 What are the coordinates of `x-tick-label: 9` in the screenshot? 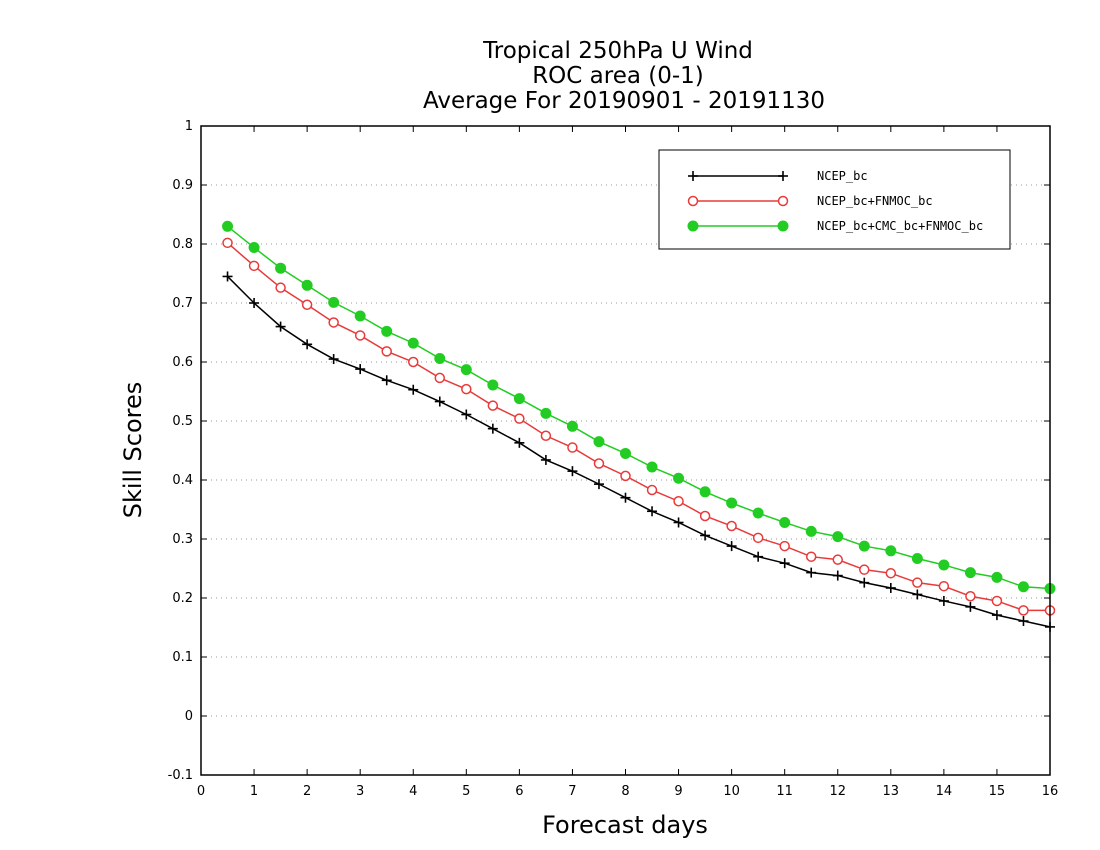 It's located at (678, 791).